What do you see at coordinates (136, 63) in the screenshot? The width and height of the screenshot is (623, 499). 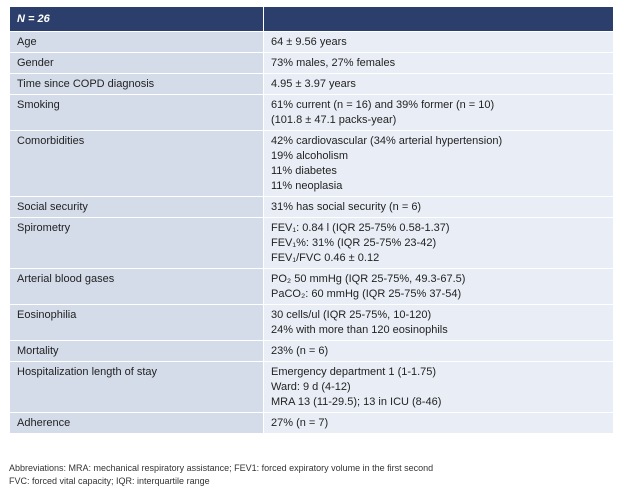 I see `row-label: Gender` at bounding box center [136, 63].